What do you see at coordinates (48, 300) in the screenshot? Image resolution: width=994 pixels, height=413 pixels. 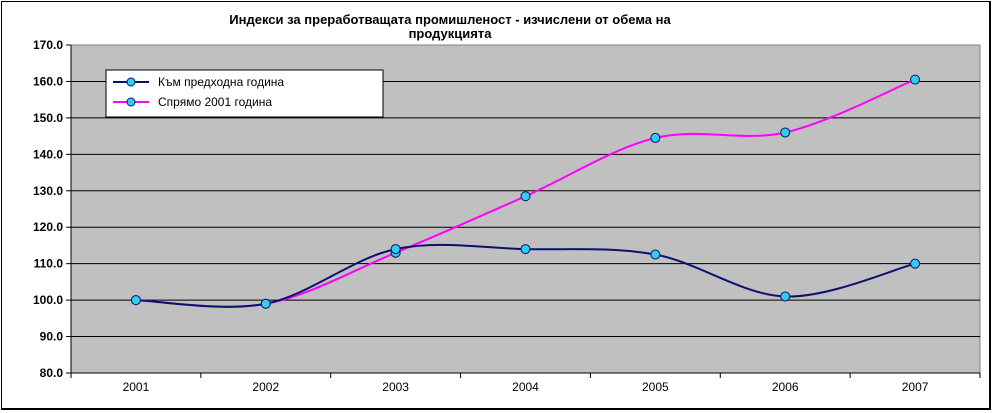 I see `y-tick-label: 100.0` at bounding box center [48, 300].